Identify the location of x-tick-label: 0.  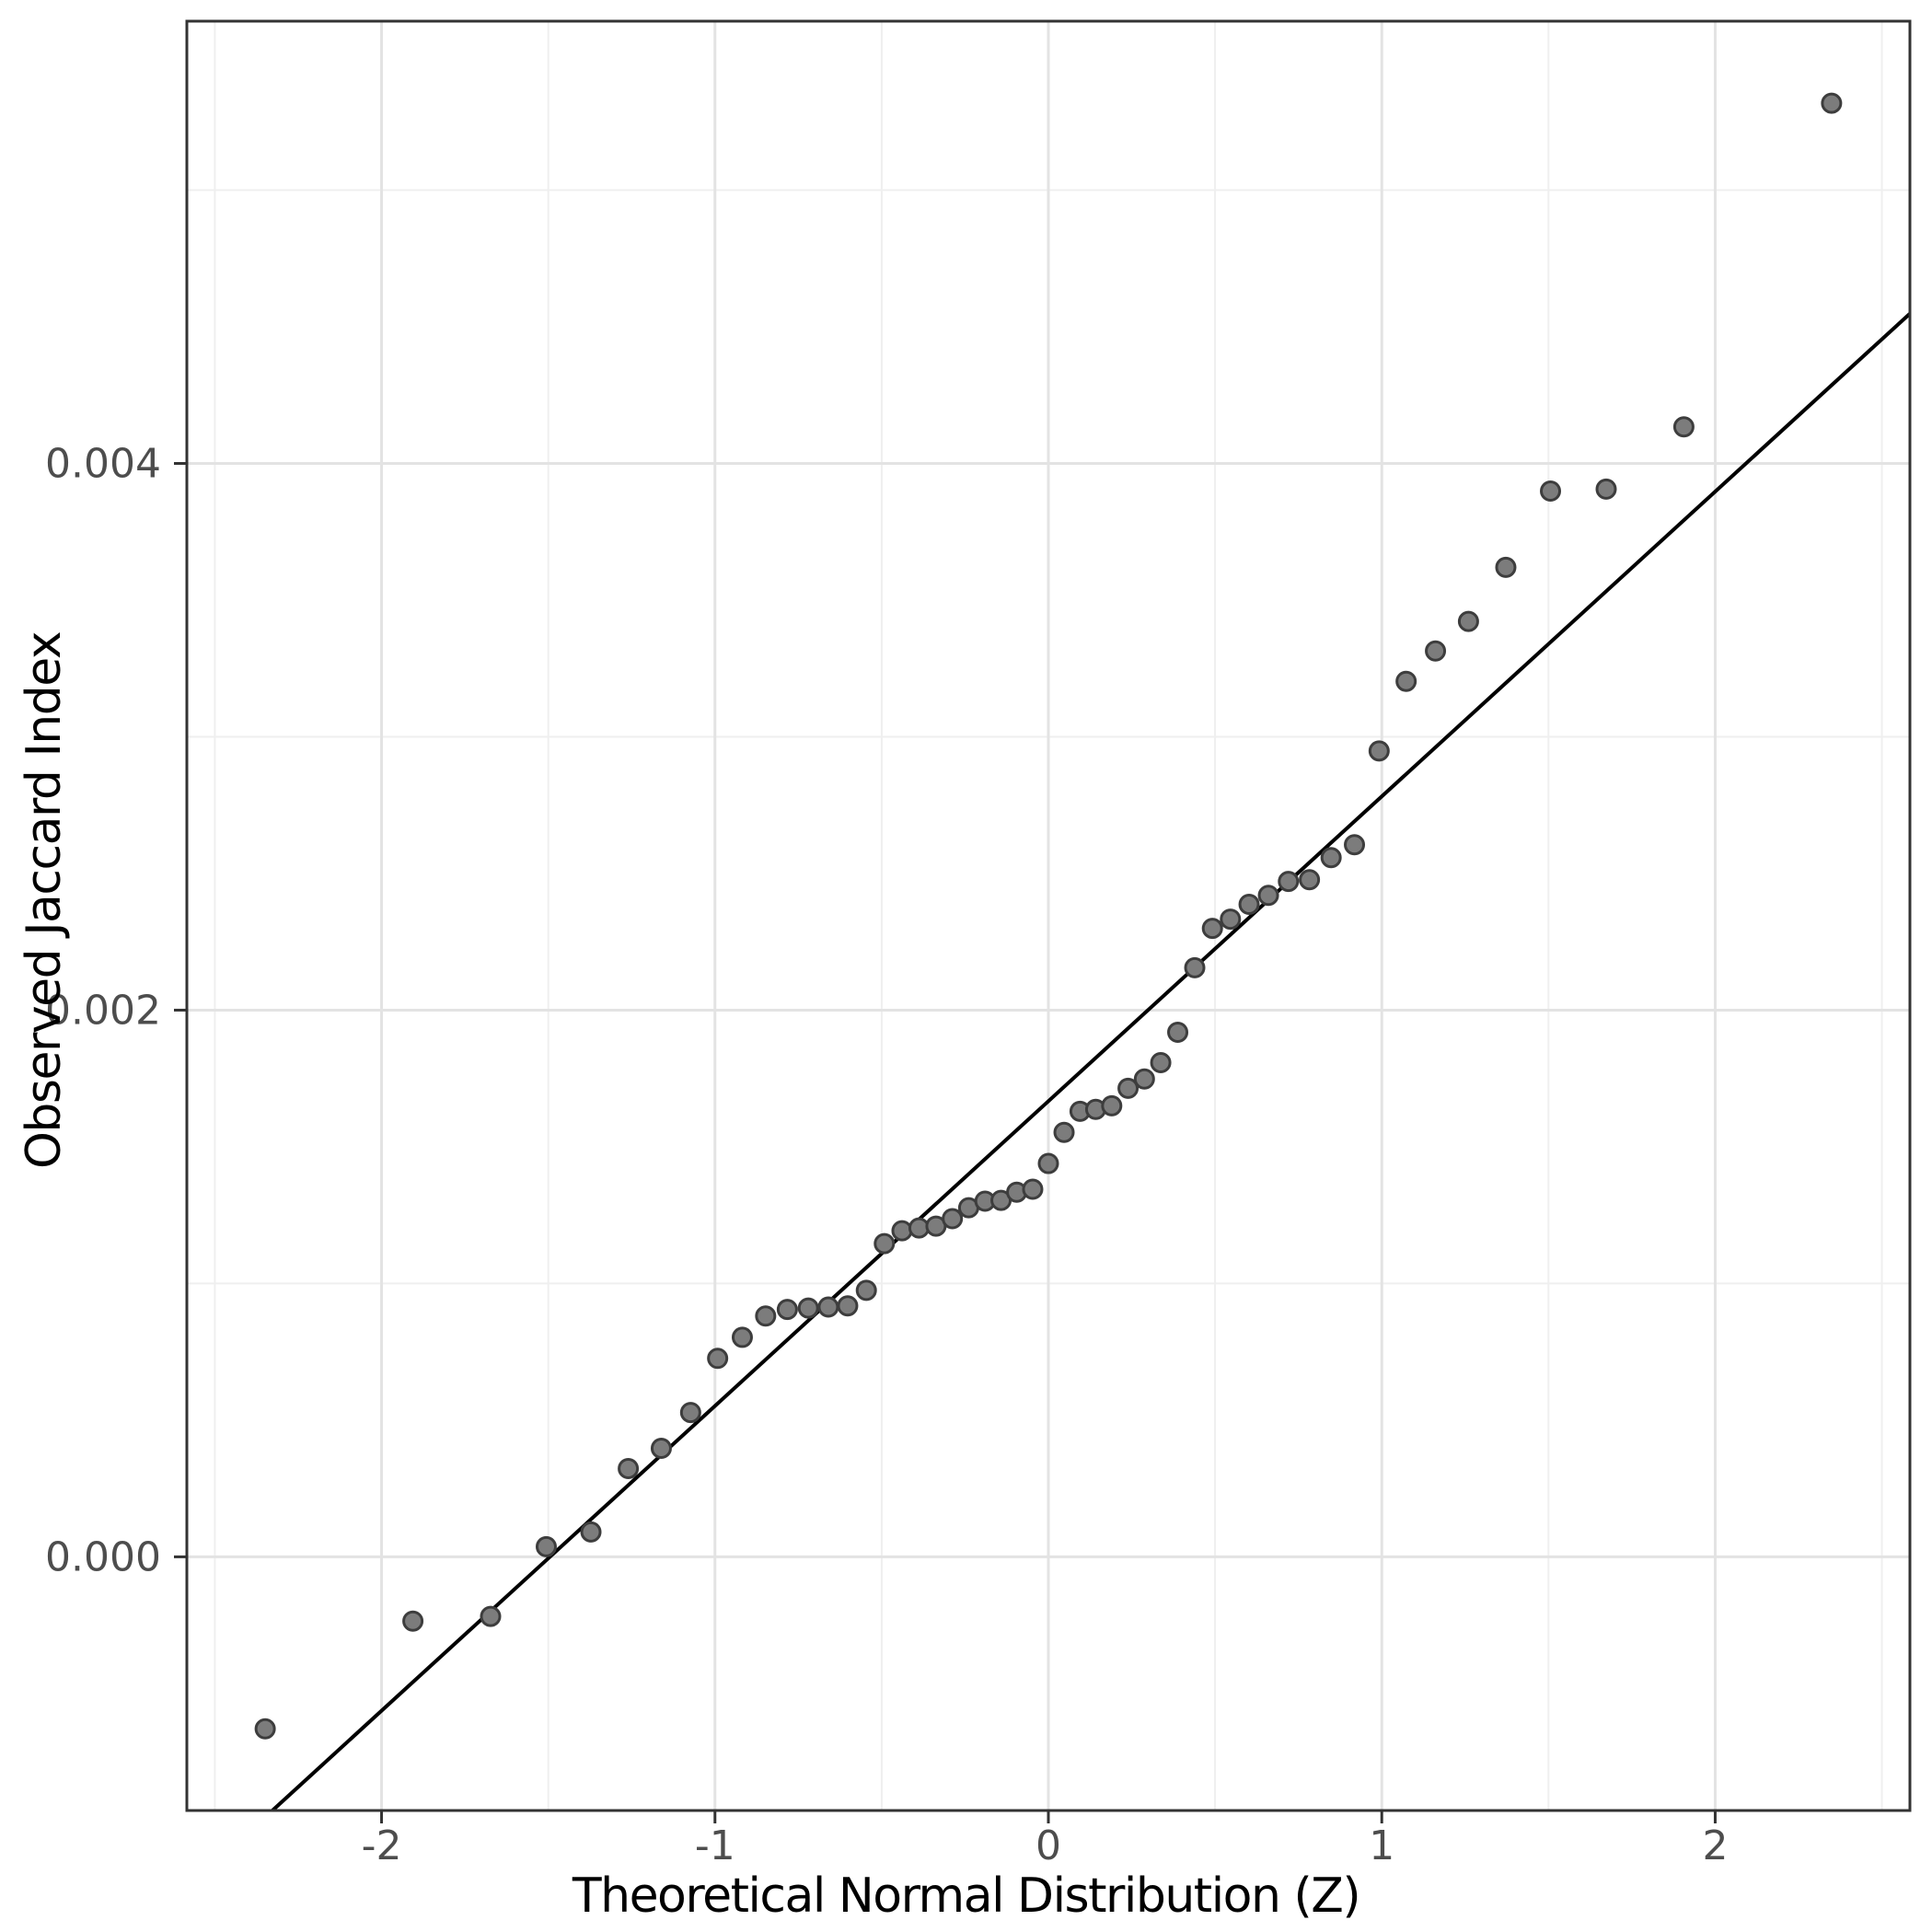
(1048, 1846).